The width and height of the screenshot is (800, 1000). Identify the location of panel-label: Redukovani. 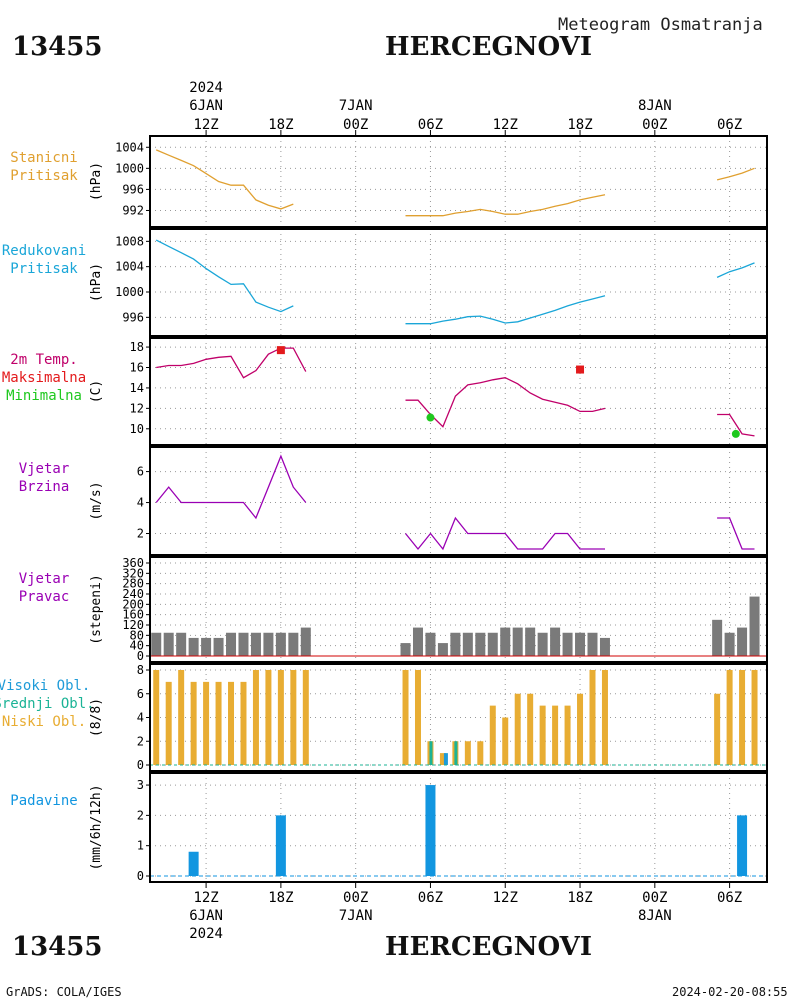
(44, 251).